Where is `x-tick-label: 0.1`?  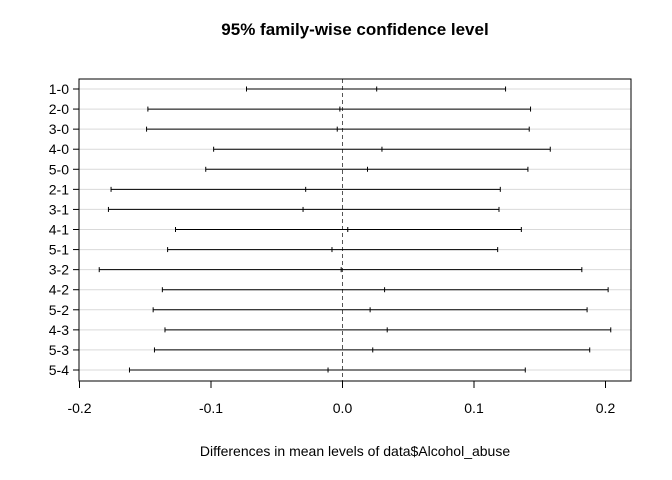 x-tick-label: 0.1 is located at coordinates (474, 408).